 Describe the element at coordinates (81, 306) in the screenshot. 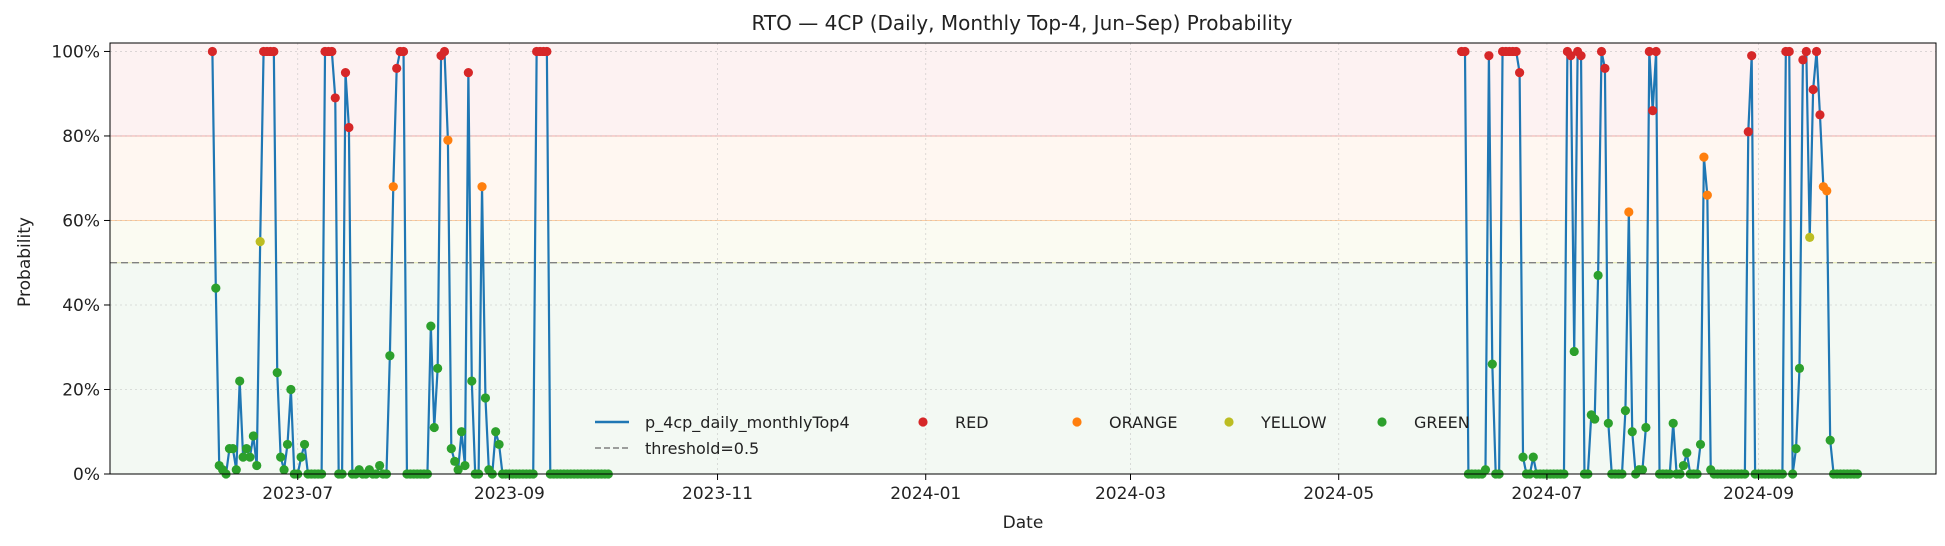

I see `y-tick-label: 40%` at that location.